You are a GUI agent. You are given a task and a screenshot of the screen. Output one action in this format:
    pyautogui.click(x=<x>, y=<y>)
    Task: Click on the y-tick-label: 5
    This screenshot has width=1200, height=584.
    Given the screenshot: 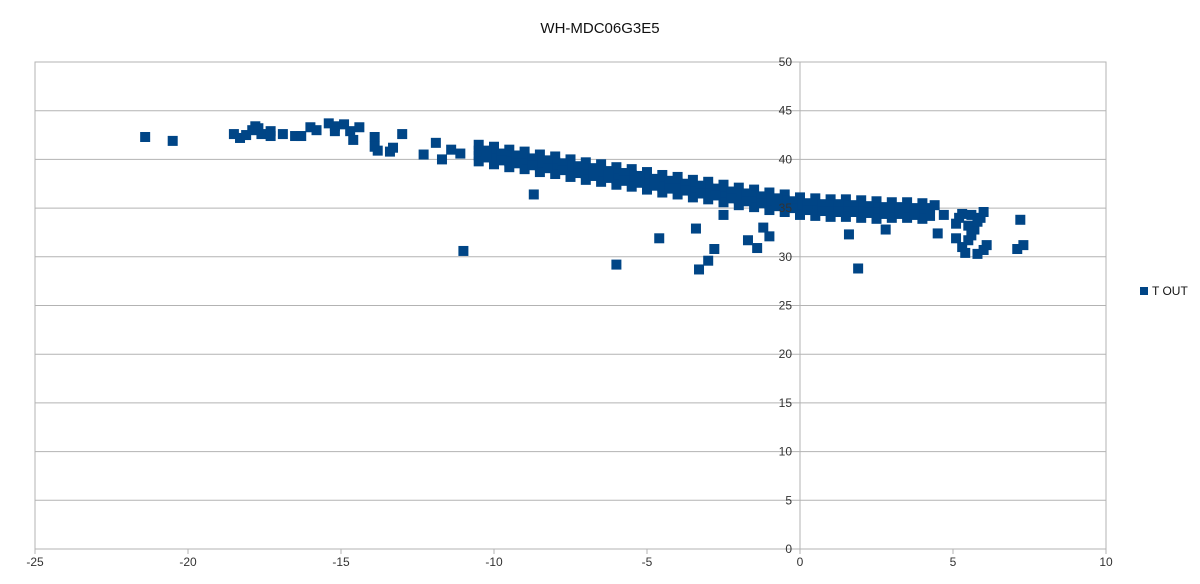 What is the action you would take?
    pyautogui.click(x=788, y=500)
    